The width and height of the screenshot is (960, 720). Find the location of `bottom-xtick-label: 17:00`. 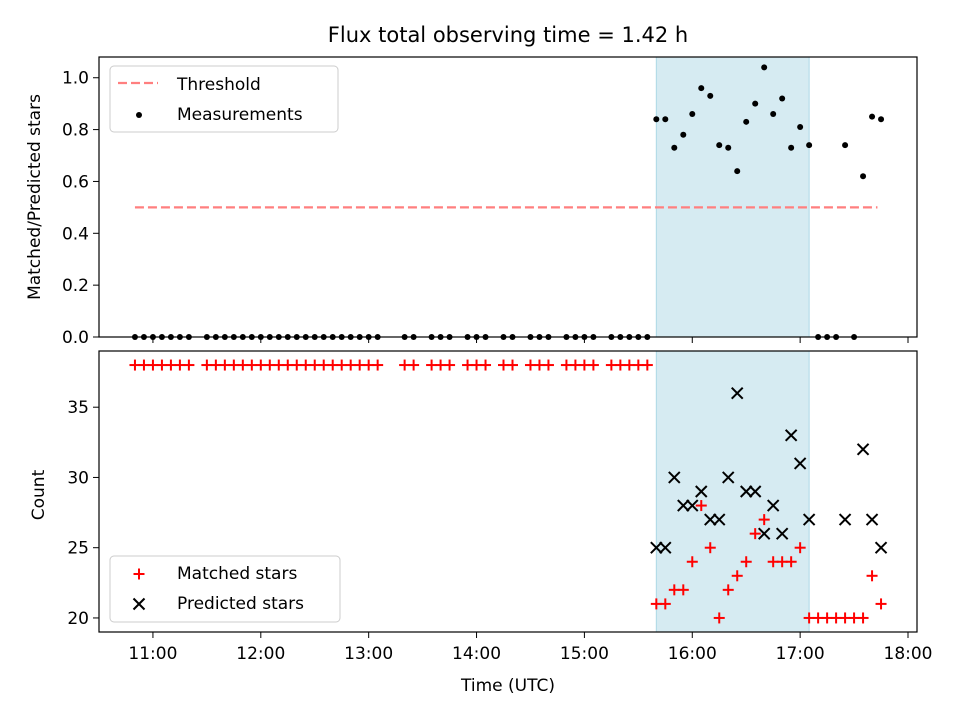

bottom-xtick-label: 17:00 is located at coordinates (800, 654).